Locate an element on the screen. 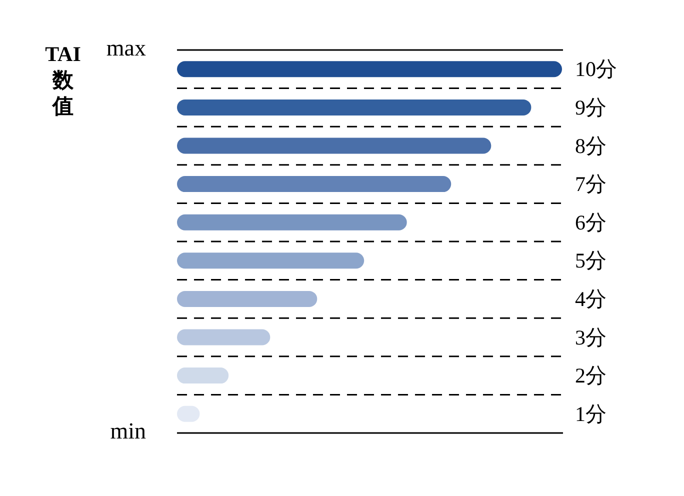  y-tick-label: 5分 is located at coordinates (590, 260).